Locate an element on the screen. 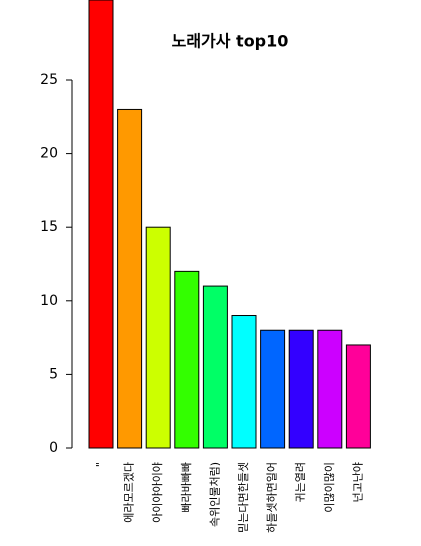 This screenshot has width=421, height=546. y-tick-label: 10 is located at coordinates (49, 301).